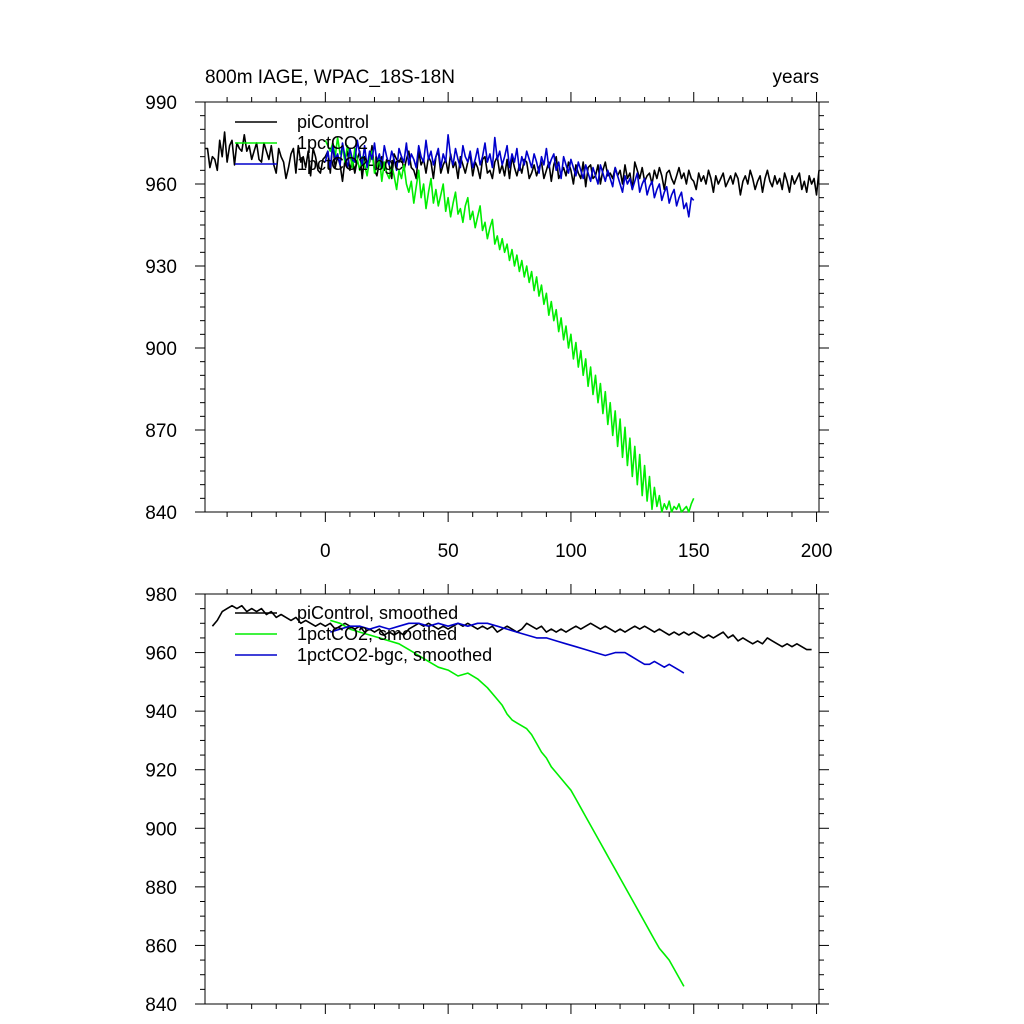 Image resolution: width=1024 pixels, height=1024 pixels. I want to click on y-tick-label: 990, so click(161, 103).